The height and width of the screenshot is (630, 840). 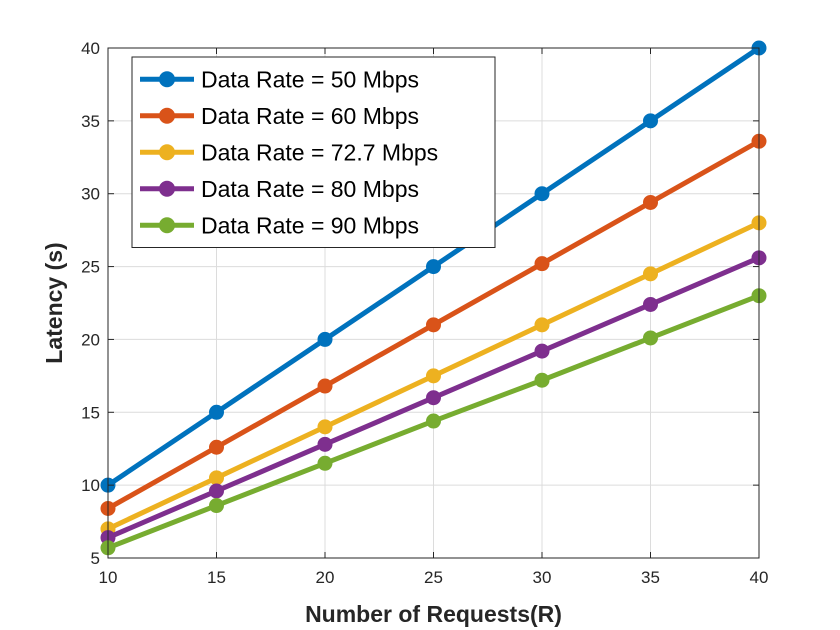 I want to click on y-tick-label: 40, so click(x=90, y=48).